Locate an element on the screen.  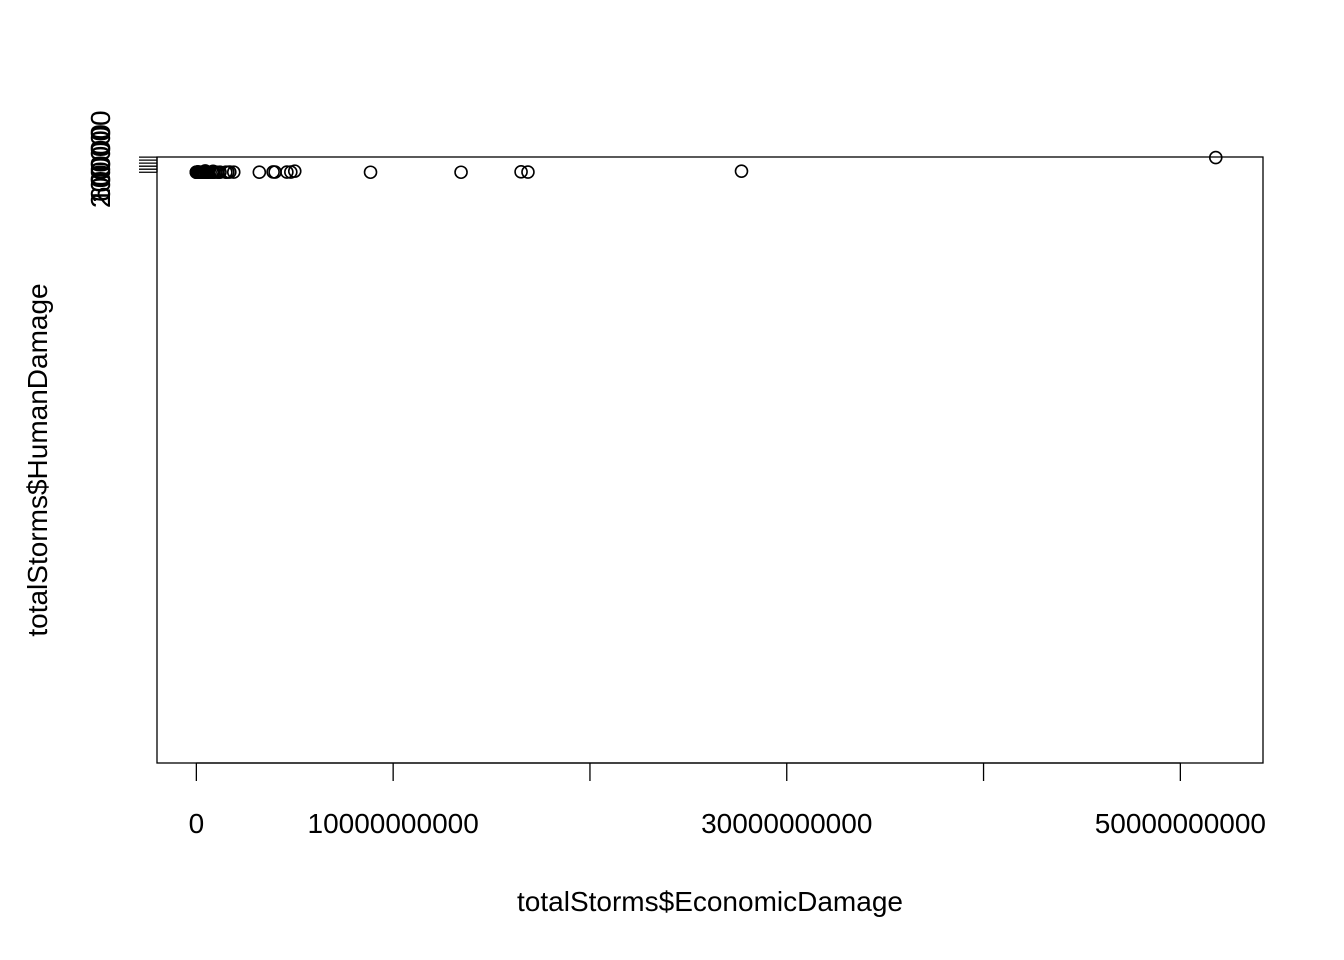
x-tick-label: 30000000000 is located at coordinates (786, 823).